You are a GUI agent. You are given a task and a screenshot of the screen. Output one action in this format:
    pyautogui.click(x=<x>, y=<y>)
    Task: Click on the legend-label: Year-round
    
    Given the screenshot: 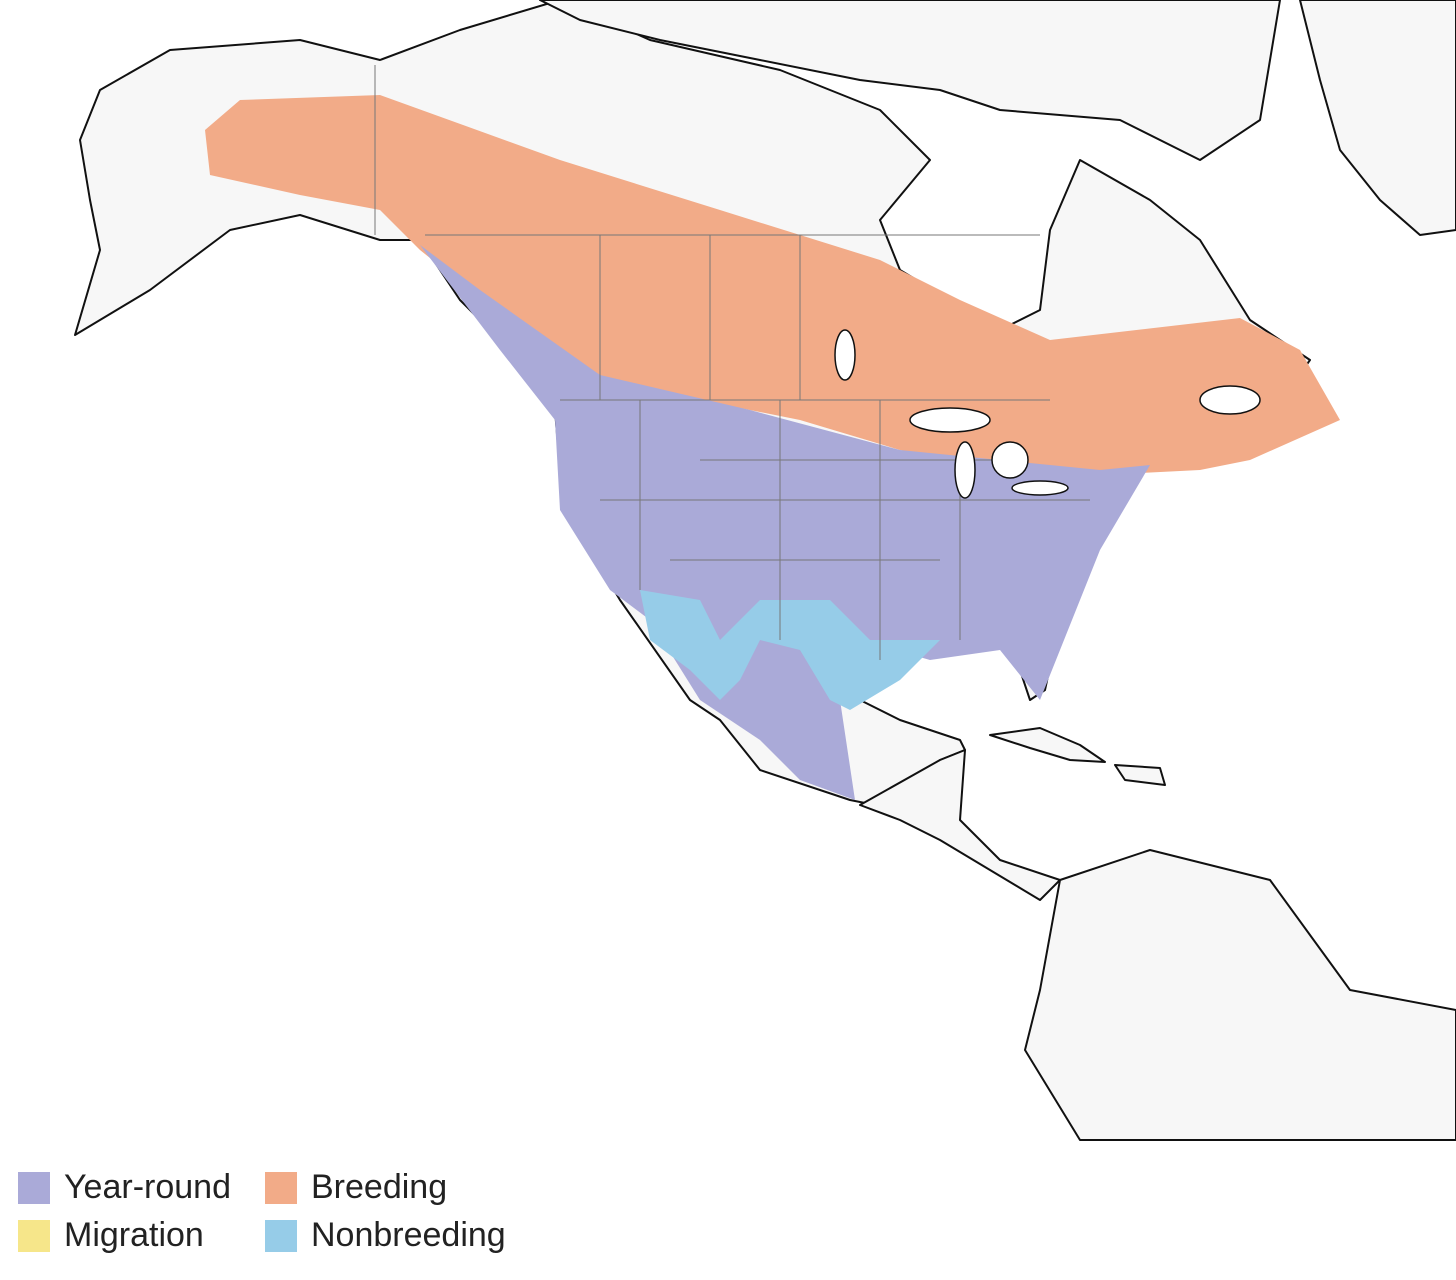 What is the action you would take?
    pyautogui.click(x=147, y=1187)
    